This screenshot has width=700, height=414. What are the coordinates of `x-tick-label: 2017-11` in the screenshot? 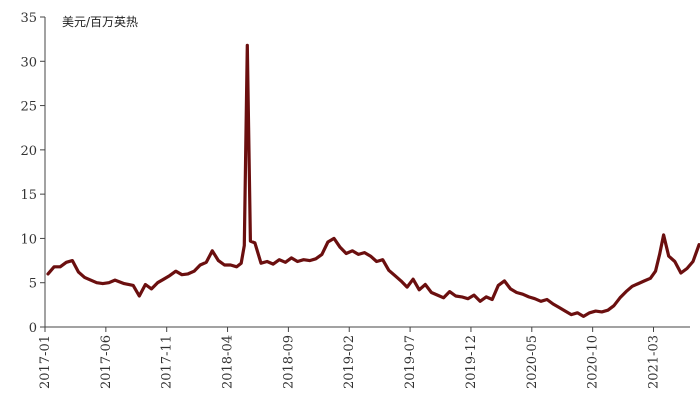 It's located at (167, 362).